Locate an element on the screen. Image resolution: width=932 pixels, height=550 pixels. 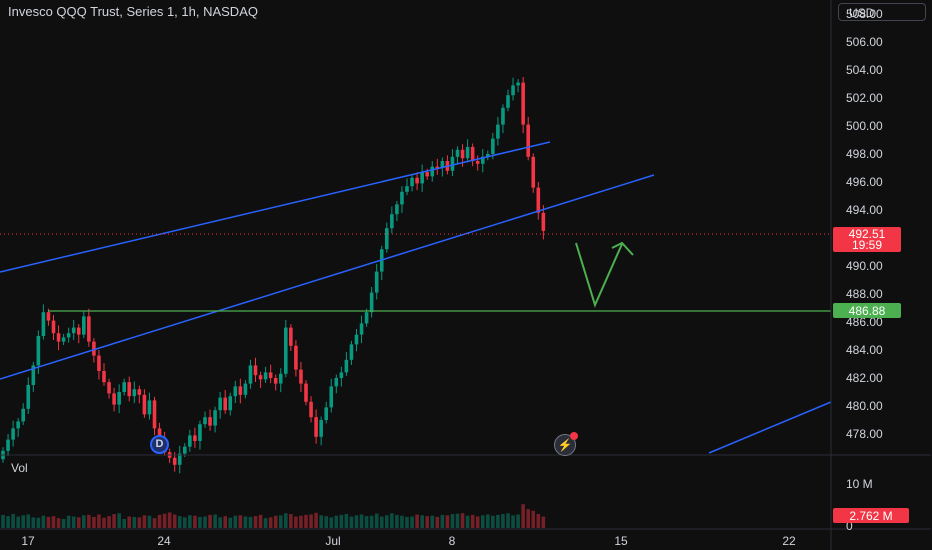
current-price-label: 492.51 19:59 is located at coordinates (867, 239).